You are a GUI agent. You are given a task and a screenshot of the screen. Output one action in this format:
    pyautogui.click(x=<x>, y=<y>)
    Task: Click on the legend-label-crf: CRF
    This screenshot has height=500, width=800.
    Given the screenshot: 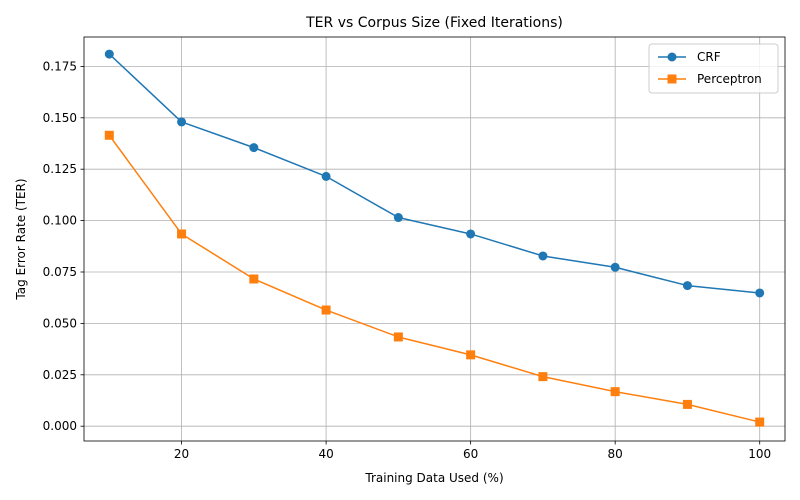 What is the action you would take?
    pyautogui.click(x=709, y=57)
    